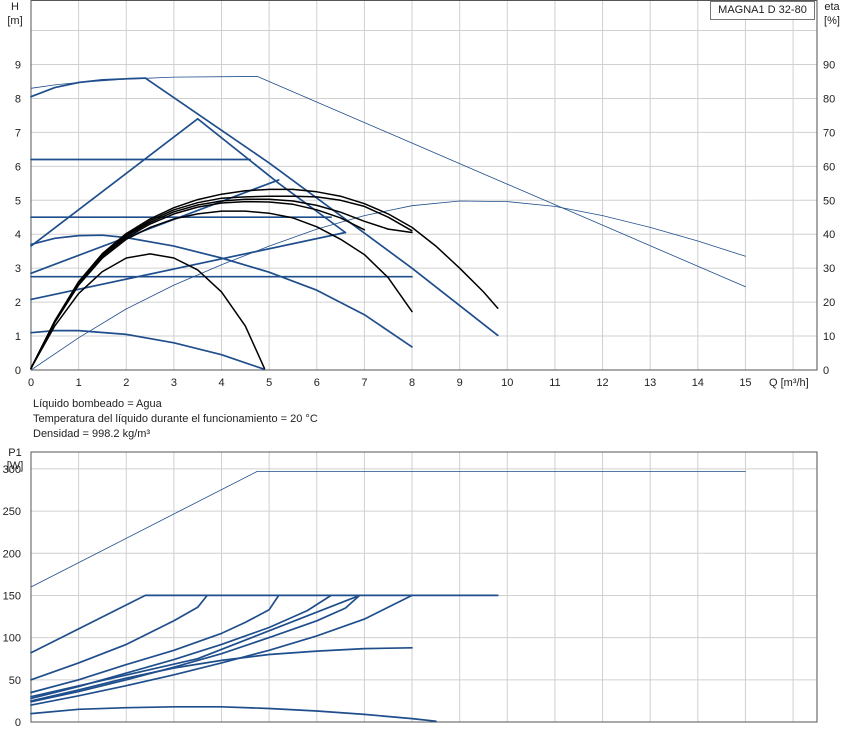  I want to click on model-label: MAGNA1 D 32-80, so click(762, 10).